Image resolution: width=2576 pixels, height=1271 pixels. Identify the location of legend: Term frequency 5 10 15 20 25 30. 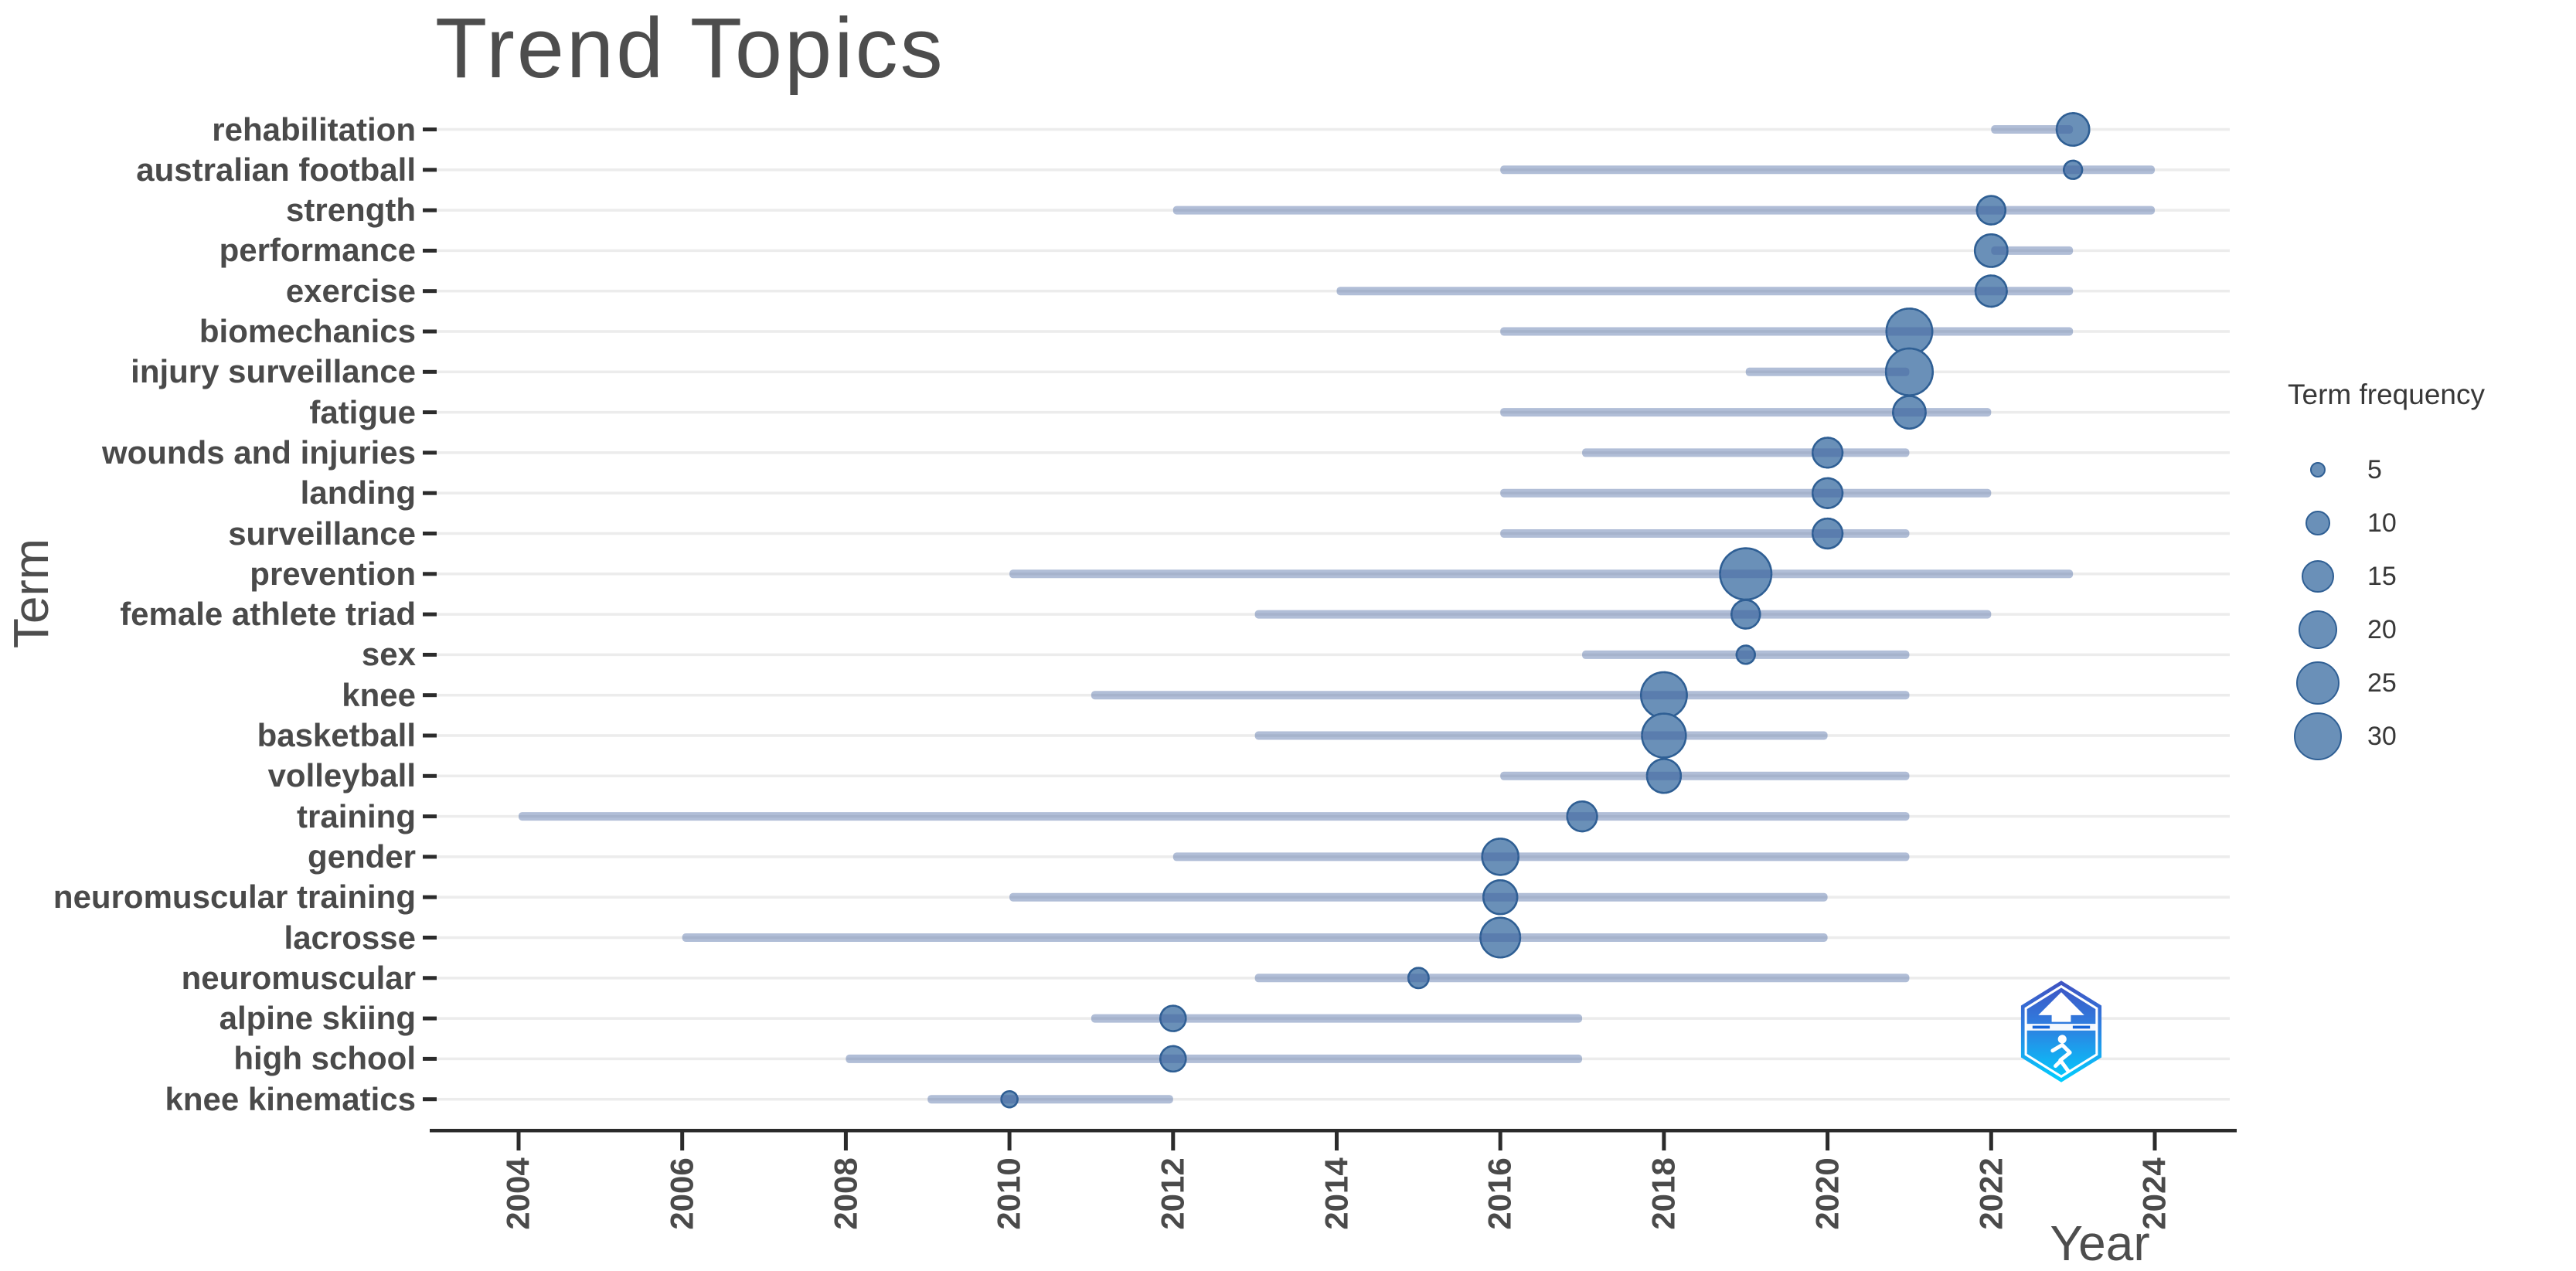
(2424, 587).